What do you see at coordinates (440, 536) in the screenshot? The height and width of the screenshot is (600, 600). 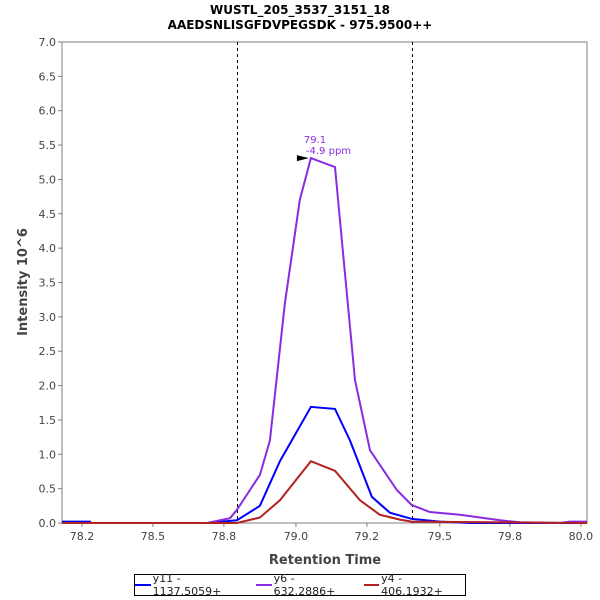 I see `x-tick-label: 79.5` at bounding box center [440, 536].